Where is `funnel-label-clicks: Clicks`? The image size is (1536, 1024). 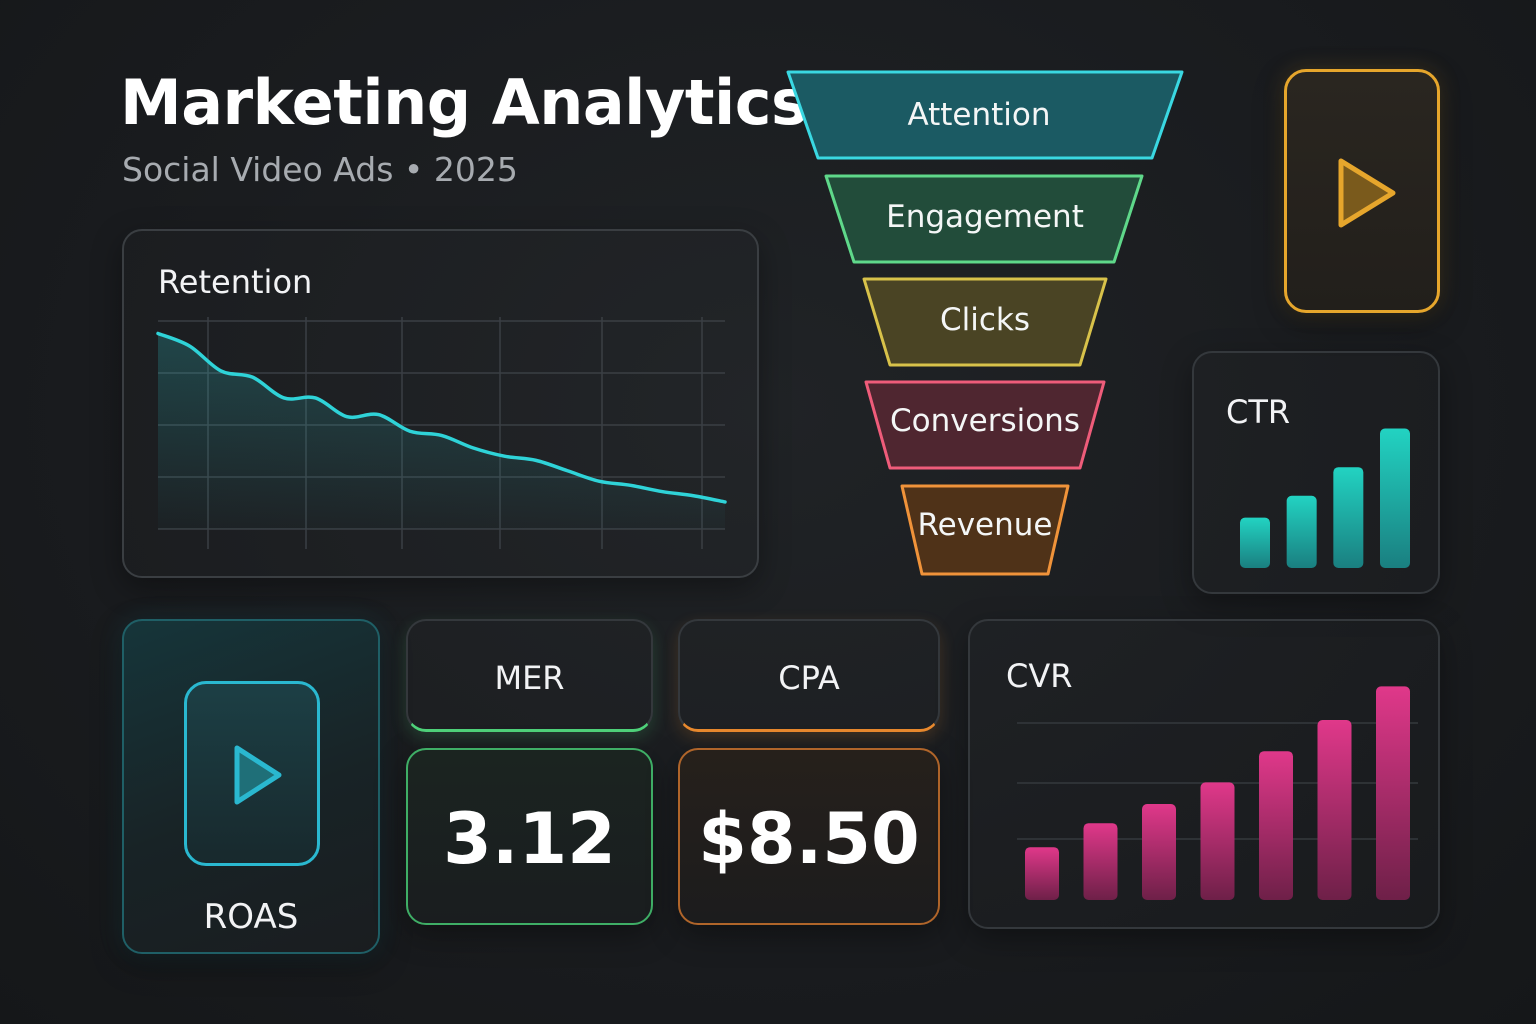
funnel-label-clicks: Clicks is located at coordinates (985, 320).